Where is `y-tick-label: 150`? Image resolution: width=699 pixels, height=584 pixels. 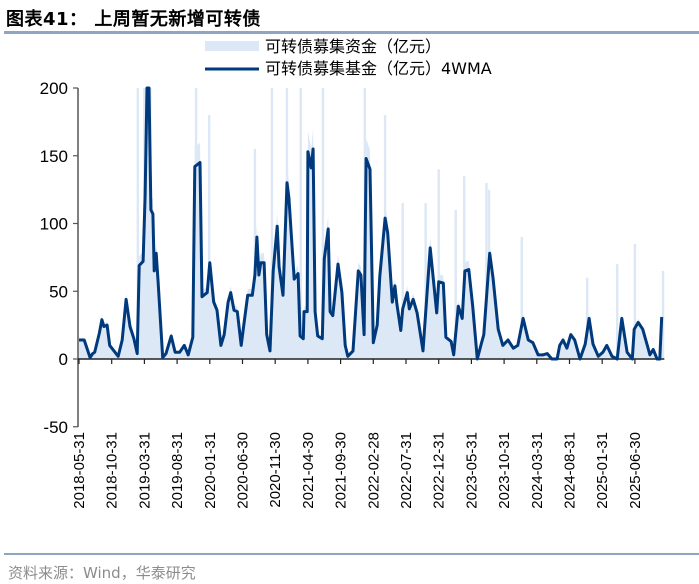 y-tick-label: 150 is located at coordinates (54, 156).